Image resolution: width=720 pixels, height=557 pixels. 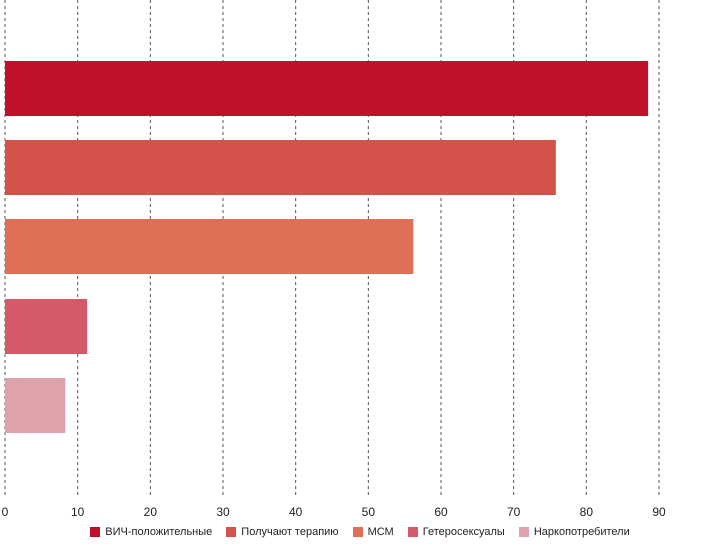 I want to click on legend-item-5: Наркопотребители, so click(x=574, y=532).